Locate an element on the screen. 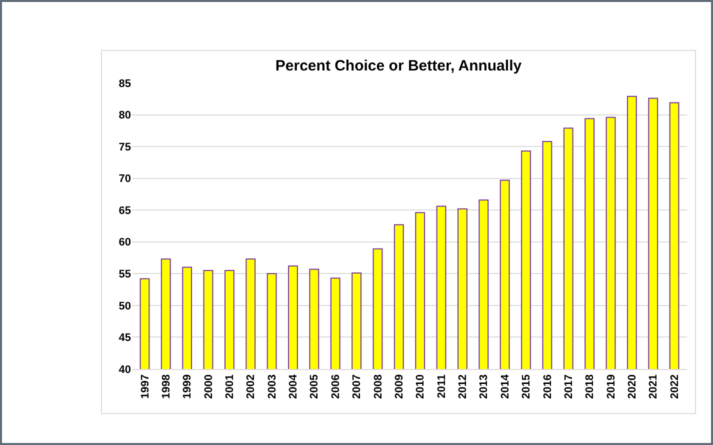 This screenshot has height=445, width=713. x-tick-label: 2019 is located at coordinates (611, 386).